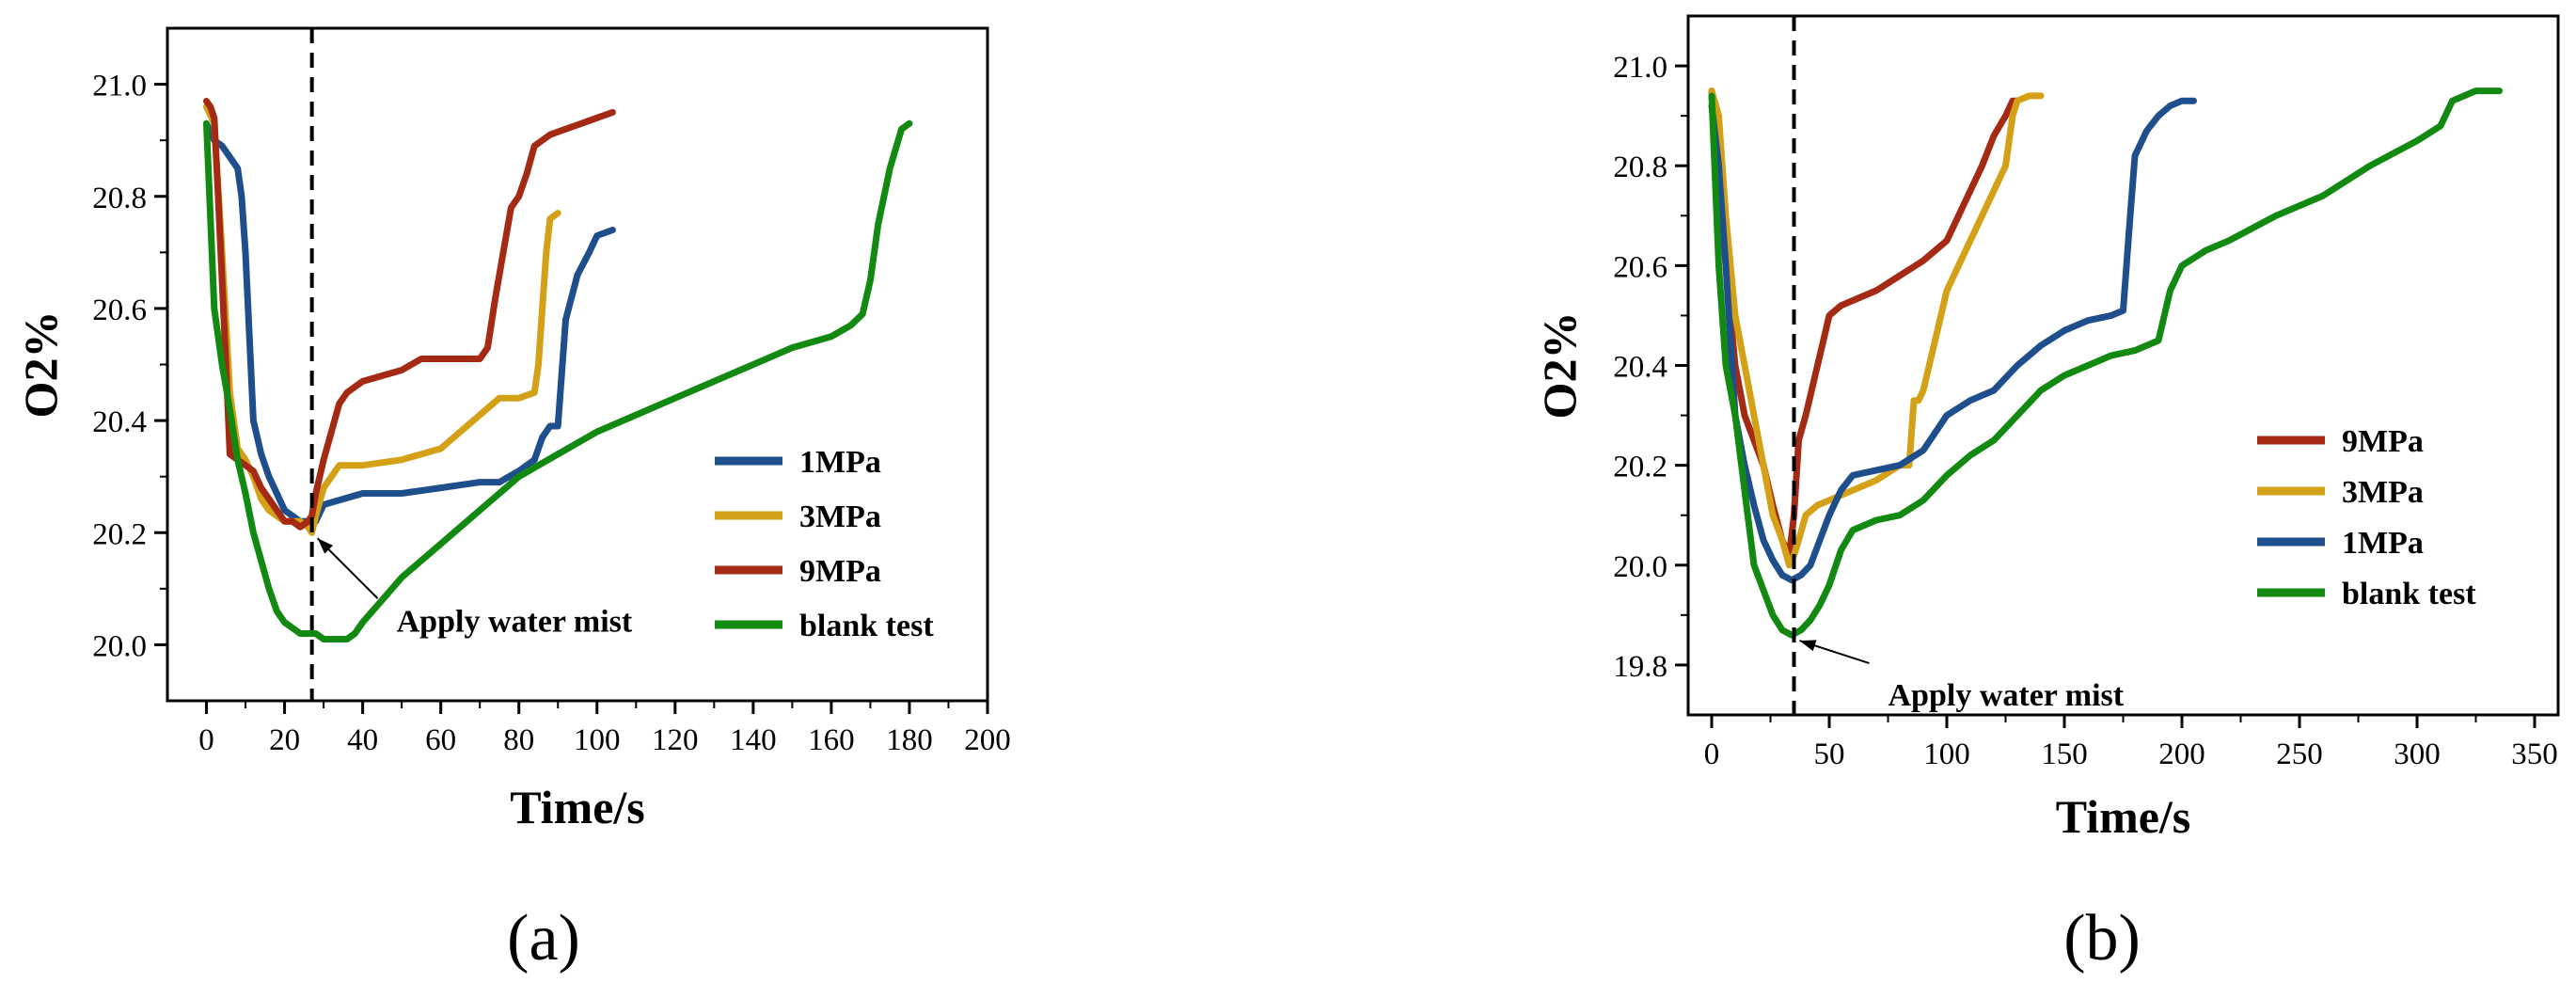 Image resolution: width=2576 pixels, height=983 pixels. What do you see at coordinates (831, 740) in the screenshot?
I see `x-tick-label: 160` at bounding box center [831, 740].